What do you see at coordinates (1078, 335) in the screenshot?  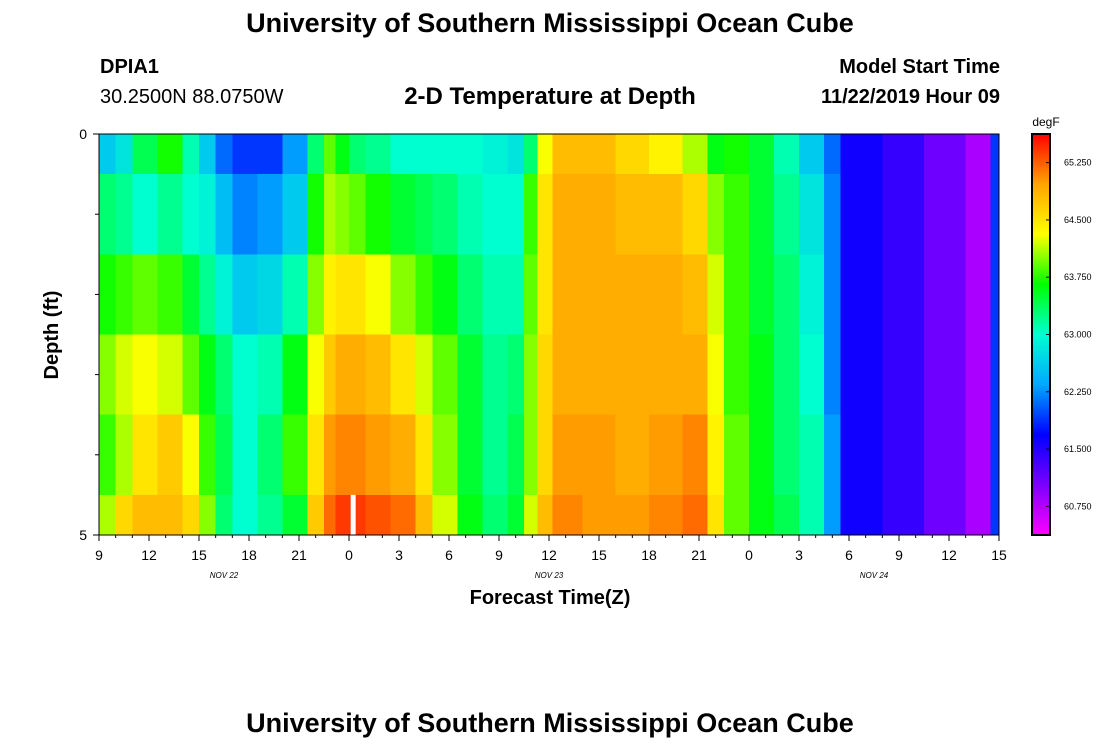 I see `colorbar-tick-label: 63.000` at bounding box center [1078, 335].